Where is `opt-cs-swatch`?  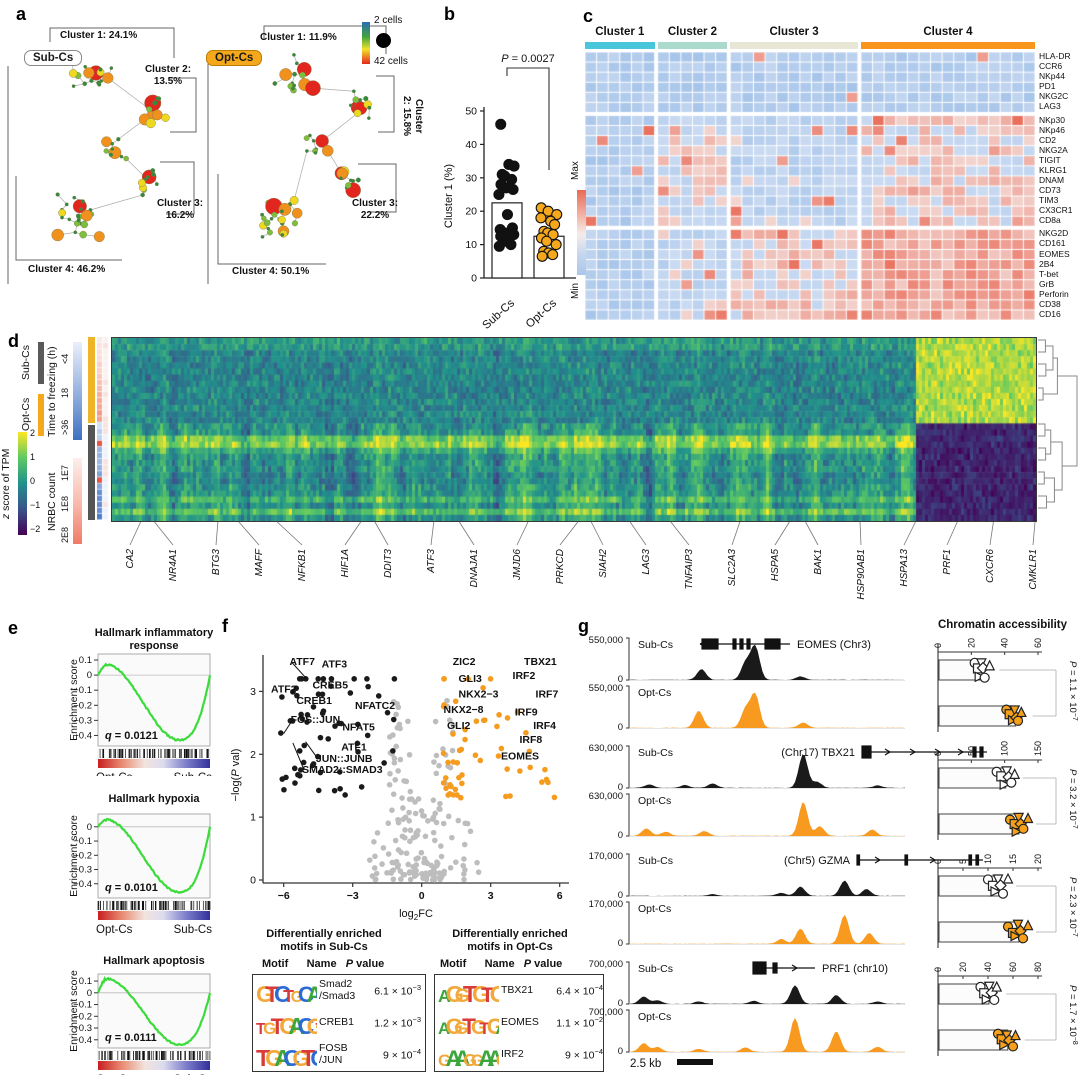 opt-cs-swatch is located at coordinates (41, 415).